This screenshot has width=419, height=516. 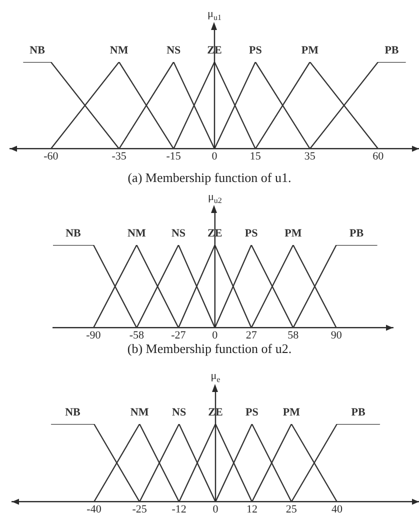 I want to click on x-tick-label: -90, so click(x=94, y=335).